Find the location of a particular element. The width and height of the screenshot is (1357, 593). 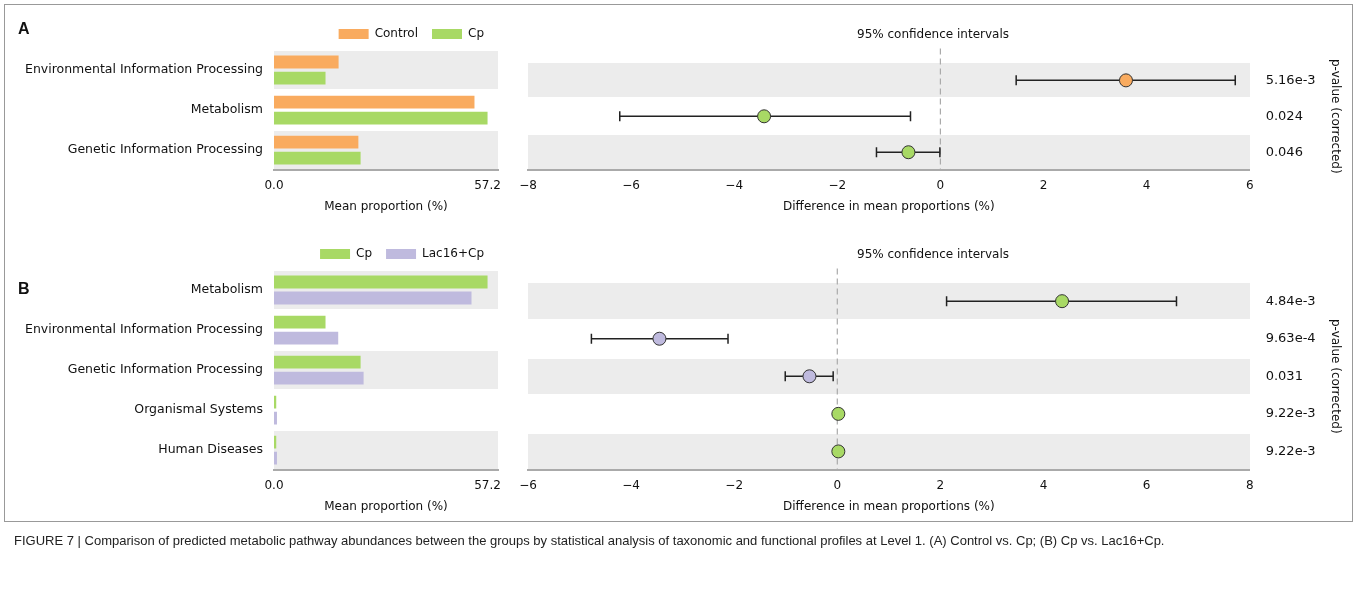

text: B is located at coordinates (24, 289).